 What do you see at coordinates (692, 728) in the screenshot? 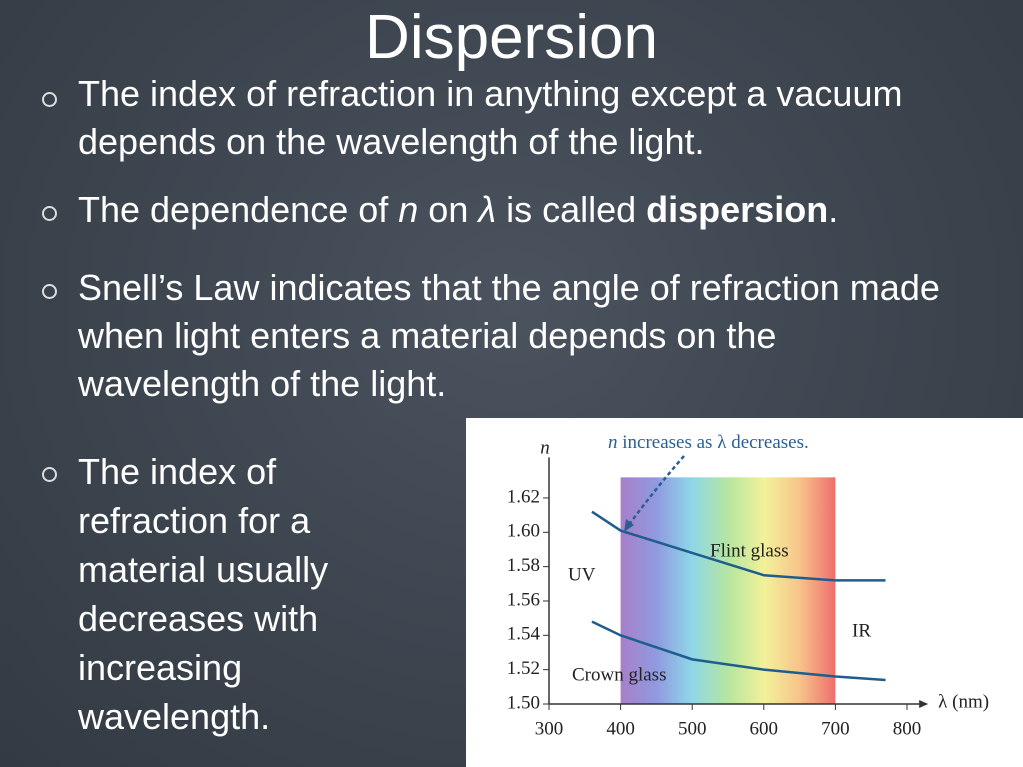
I see `x-tick-label: 500` at bounding box center [692, 728].